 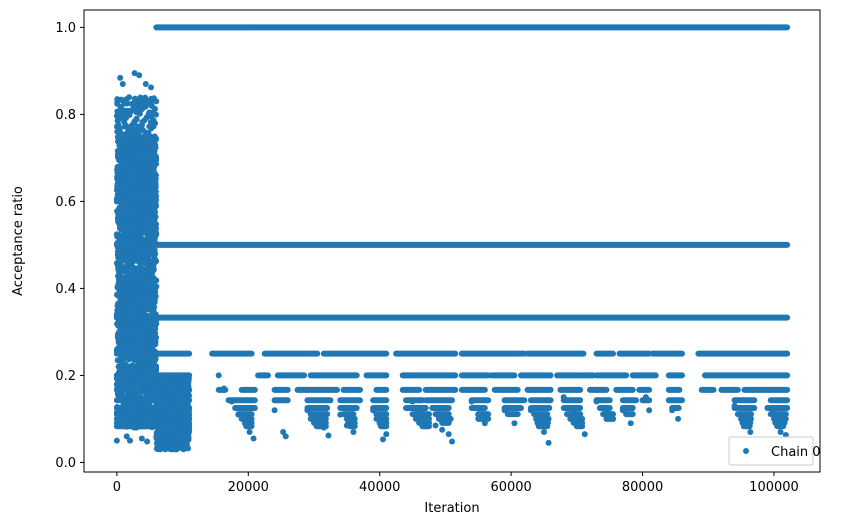 I want to click on x-tick-label: 40000, so click(x=379, y=487).